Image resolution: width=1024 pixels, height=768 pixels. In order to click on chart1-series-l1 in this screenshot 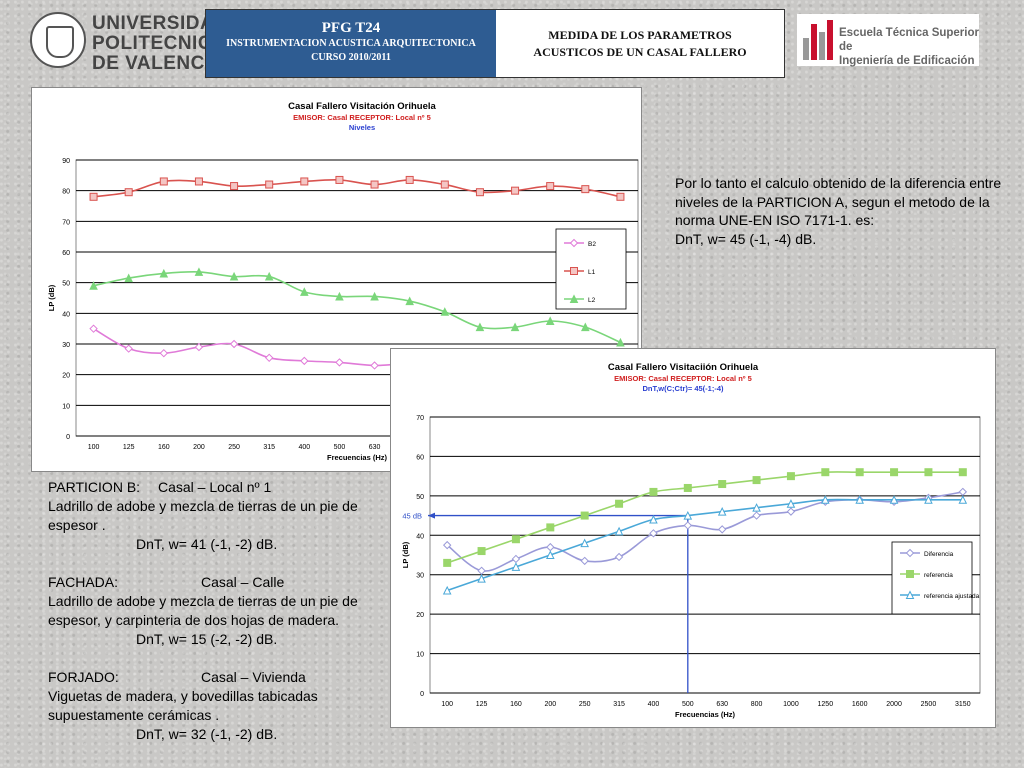, I will do `click(357, 188)`.